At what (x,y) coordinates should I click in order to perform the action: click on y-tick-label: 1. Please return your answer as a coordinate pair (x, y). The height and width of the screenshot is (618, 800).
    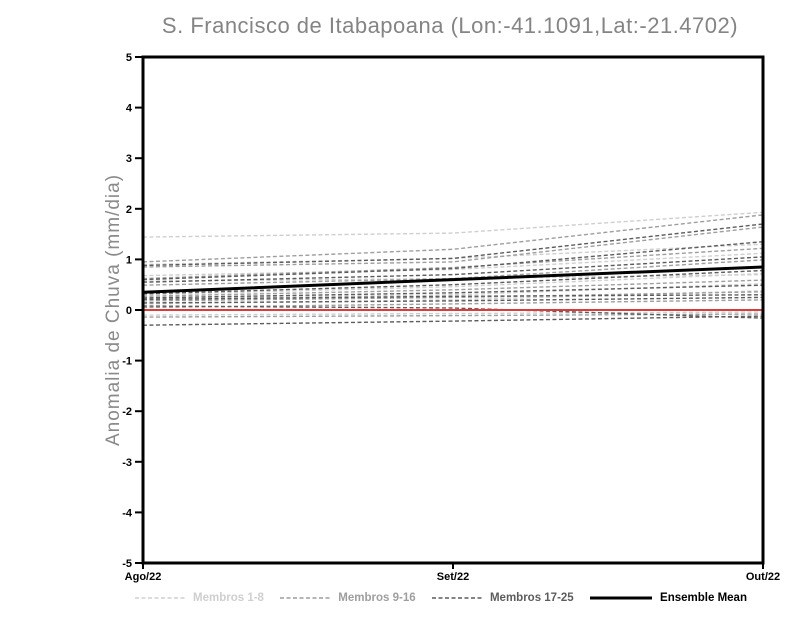
    Looking at the image, I should click on (129, 260).